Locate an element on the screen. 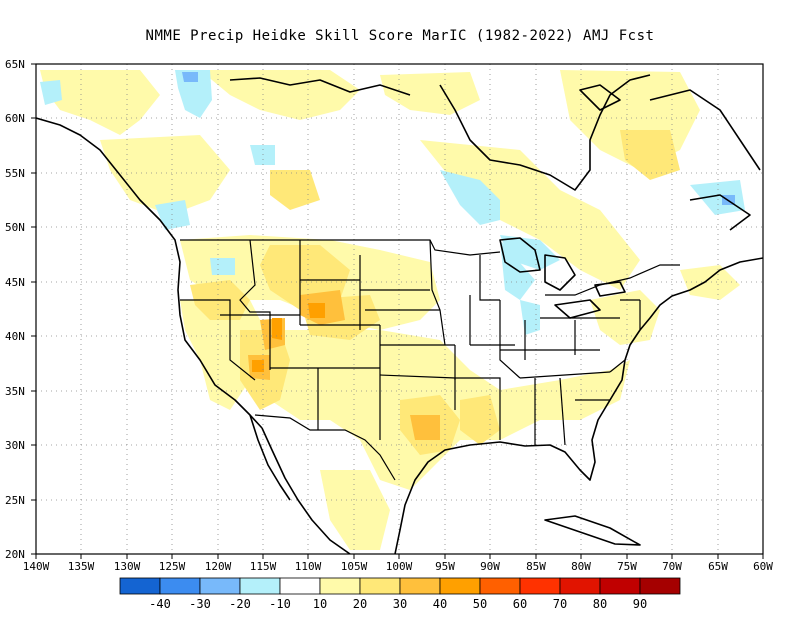 The width and height of the screenshot is (800, 618). lon-label: 60W is located at coordinates (763, 566).